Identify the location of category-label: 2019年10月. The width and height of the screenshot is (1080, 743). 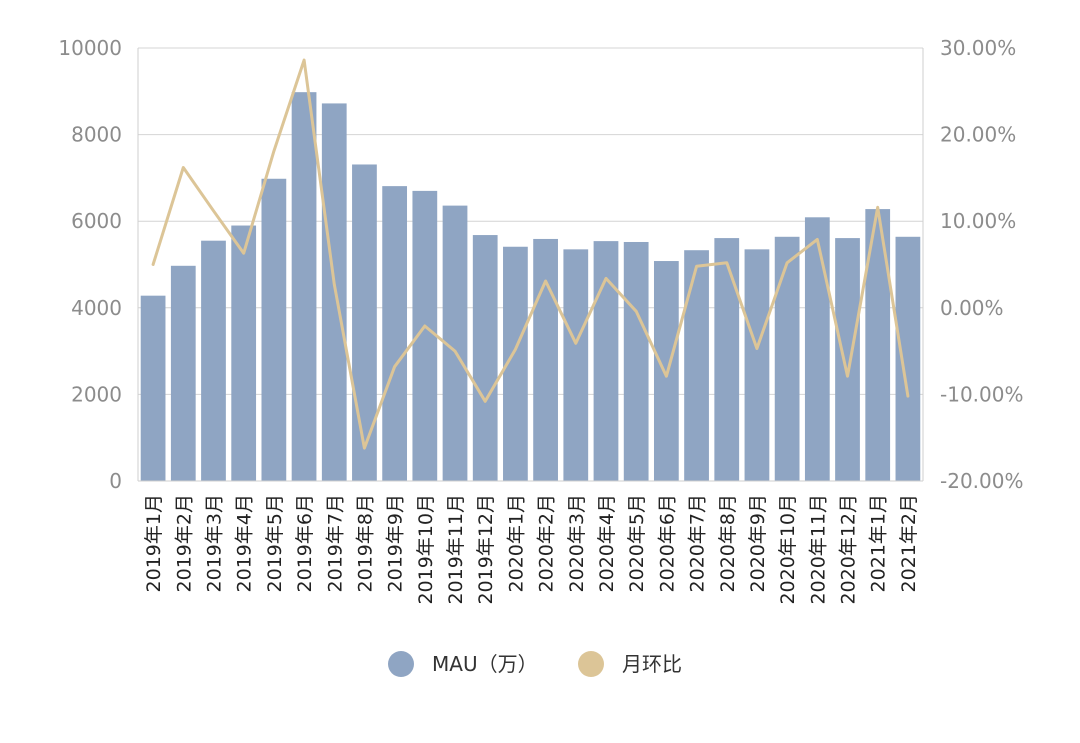
(426, 549).